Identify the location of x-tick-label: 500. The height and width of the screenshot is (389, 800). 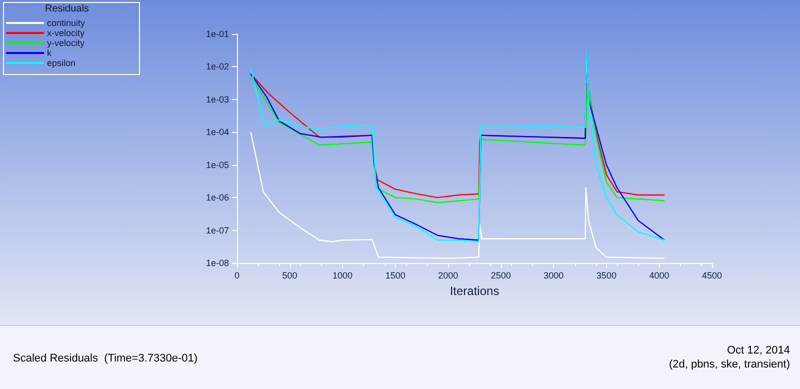
(290, 275).